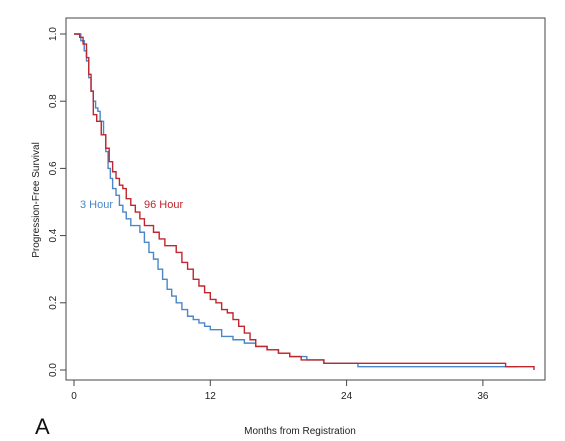 The image size is (565, 441). I want to click on x-tick-label: 36, so click(483, 396).